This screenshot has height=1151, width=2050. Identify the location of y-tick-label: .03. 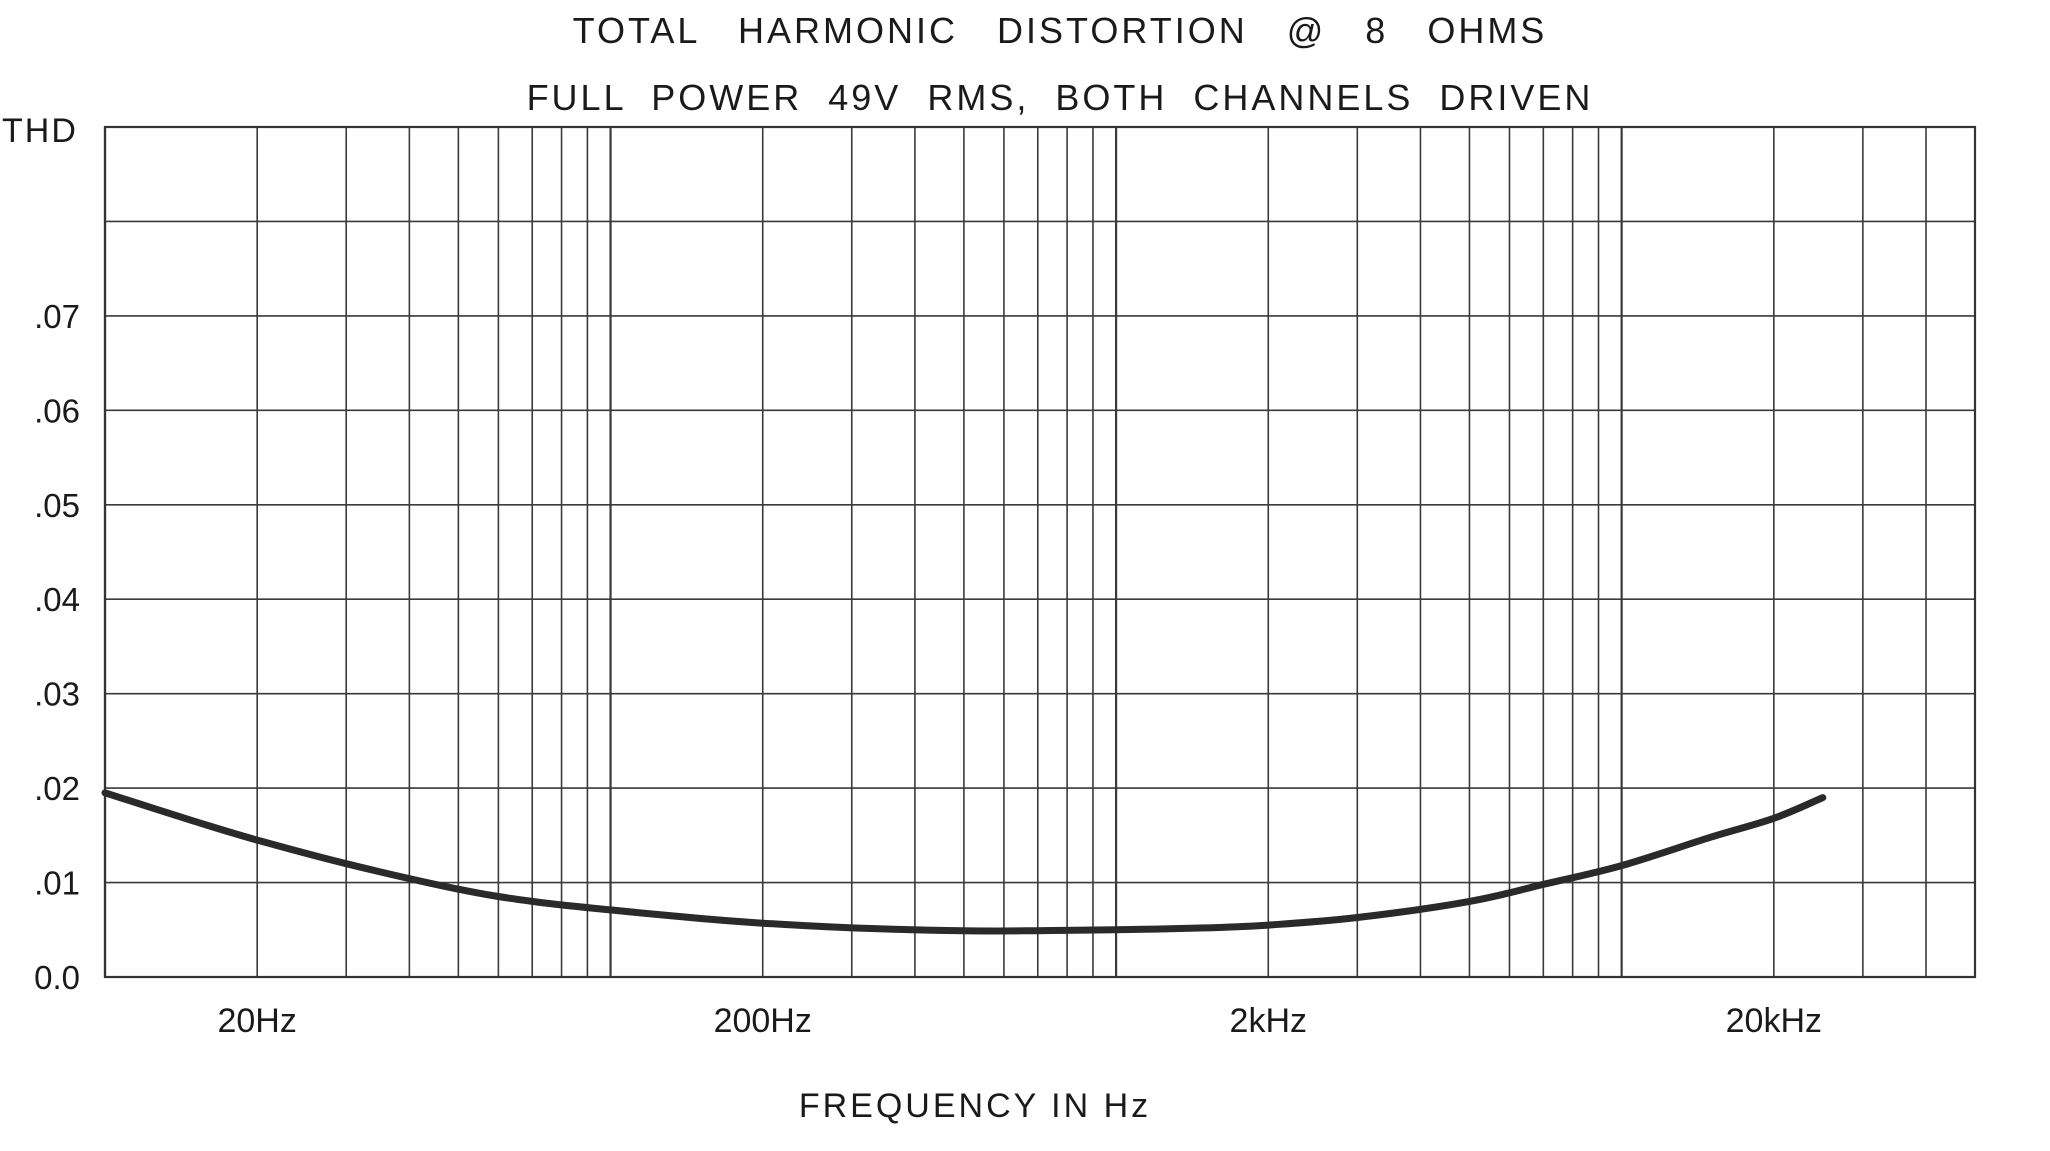
(57, 694).